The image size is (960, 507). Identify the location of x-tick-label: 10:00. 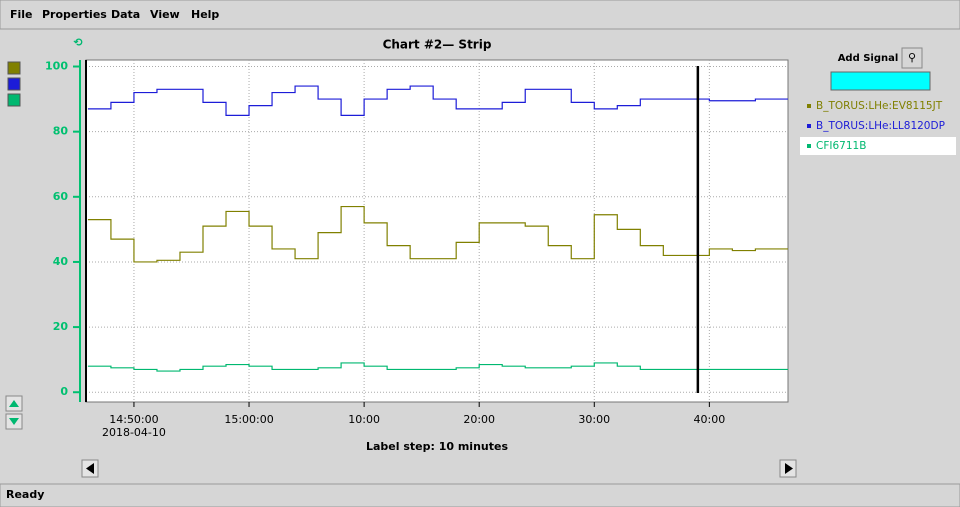
(364, 419).